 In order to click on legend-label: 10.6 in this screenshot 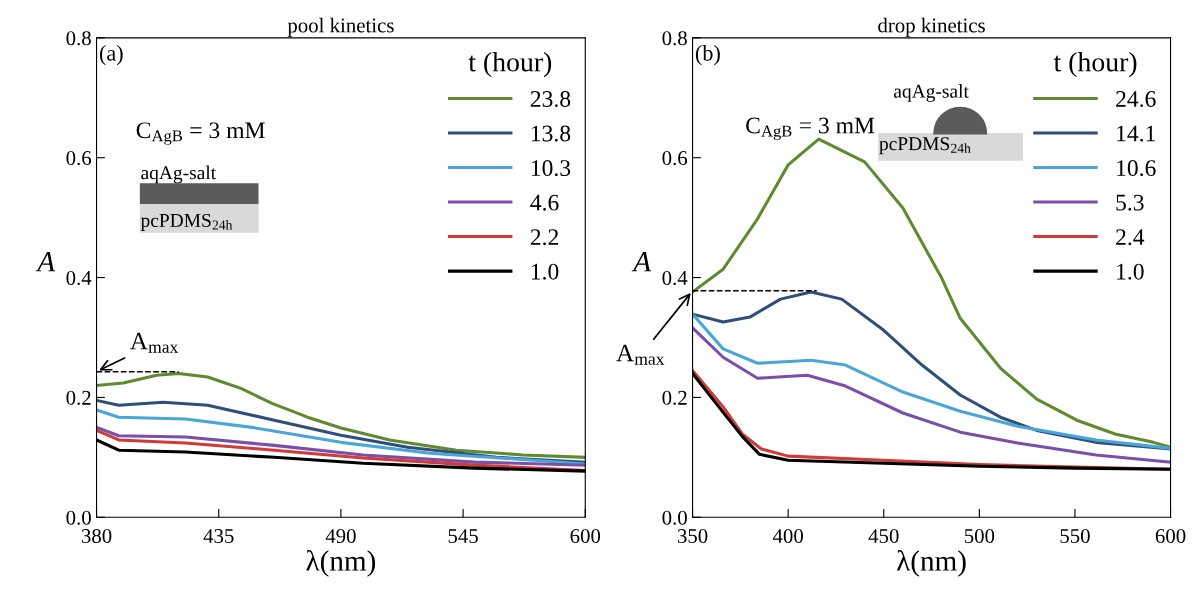, I will do `click(1136, 168)`.